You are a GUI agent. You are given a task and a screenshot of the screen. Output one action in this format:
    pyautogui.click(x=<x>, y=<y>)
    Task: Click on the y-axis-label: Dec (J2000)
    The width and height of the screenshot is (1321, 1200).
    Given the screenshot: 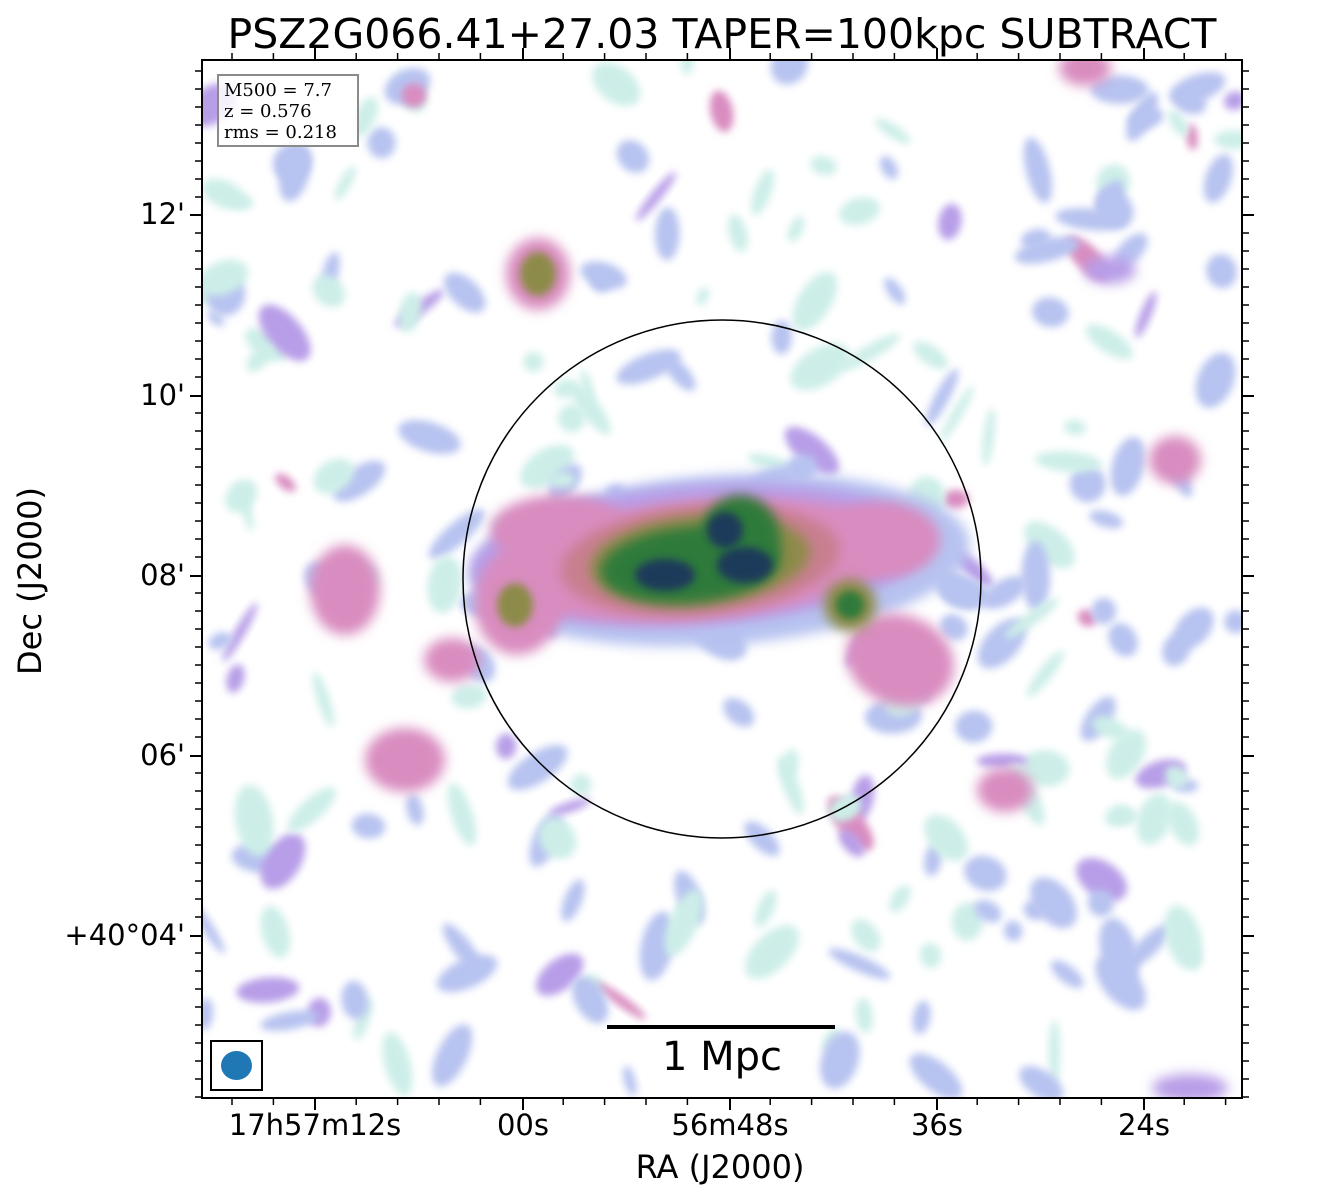 What is the action you would take?
    pyautogui.click(x=30, y=581)
    